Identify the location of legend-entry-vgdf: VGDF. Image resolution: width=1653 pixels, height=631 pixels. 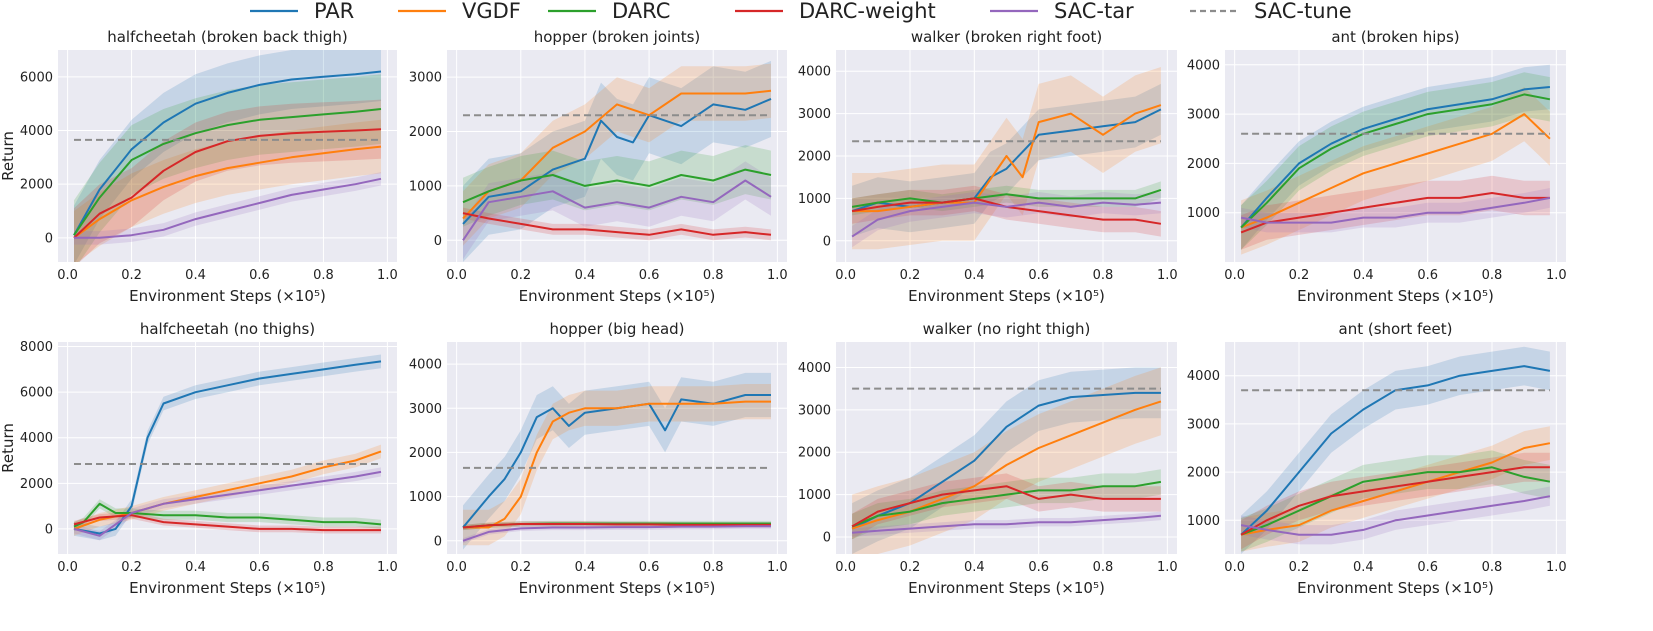
(459, 11).